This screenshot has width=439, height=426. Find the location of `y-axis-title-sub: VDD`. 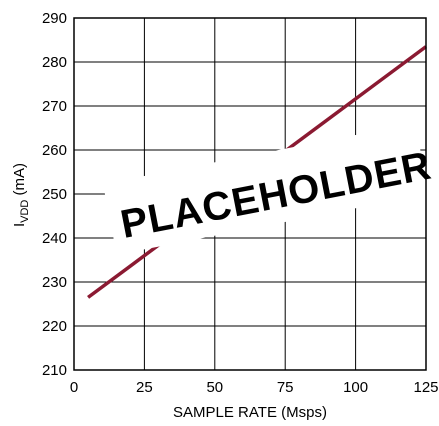

y-axis-title-sub: VDD is located at coordinates (25, 211).